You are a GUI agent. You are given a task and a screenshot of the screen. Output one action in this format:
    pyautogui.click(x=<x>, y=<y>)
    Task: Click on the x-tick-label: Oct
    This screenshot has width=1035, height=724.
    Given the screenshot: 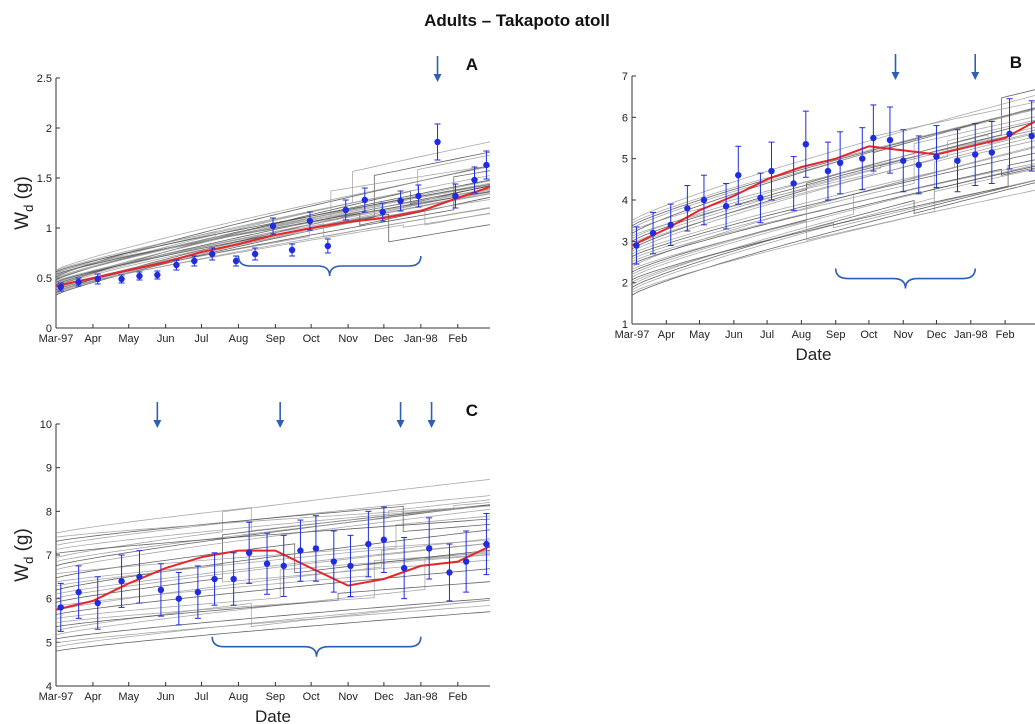 What is the action you would take?
    pyautogui.click(x=311, y=697)
    